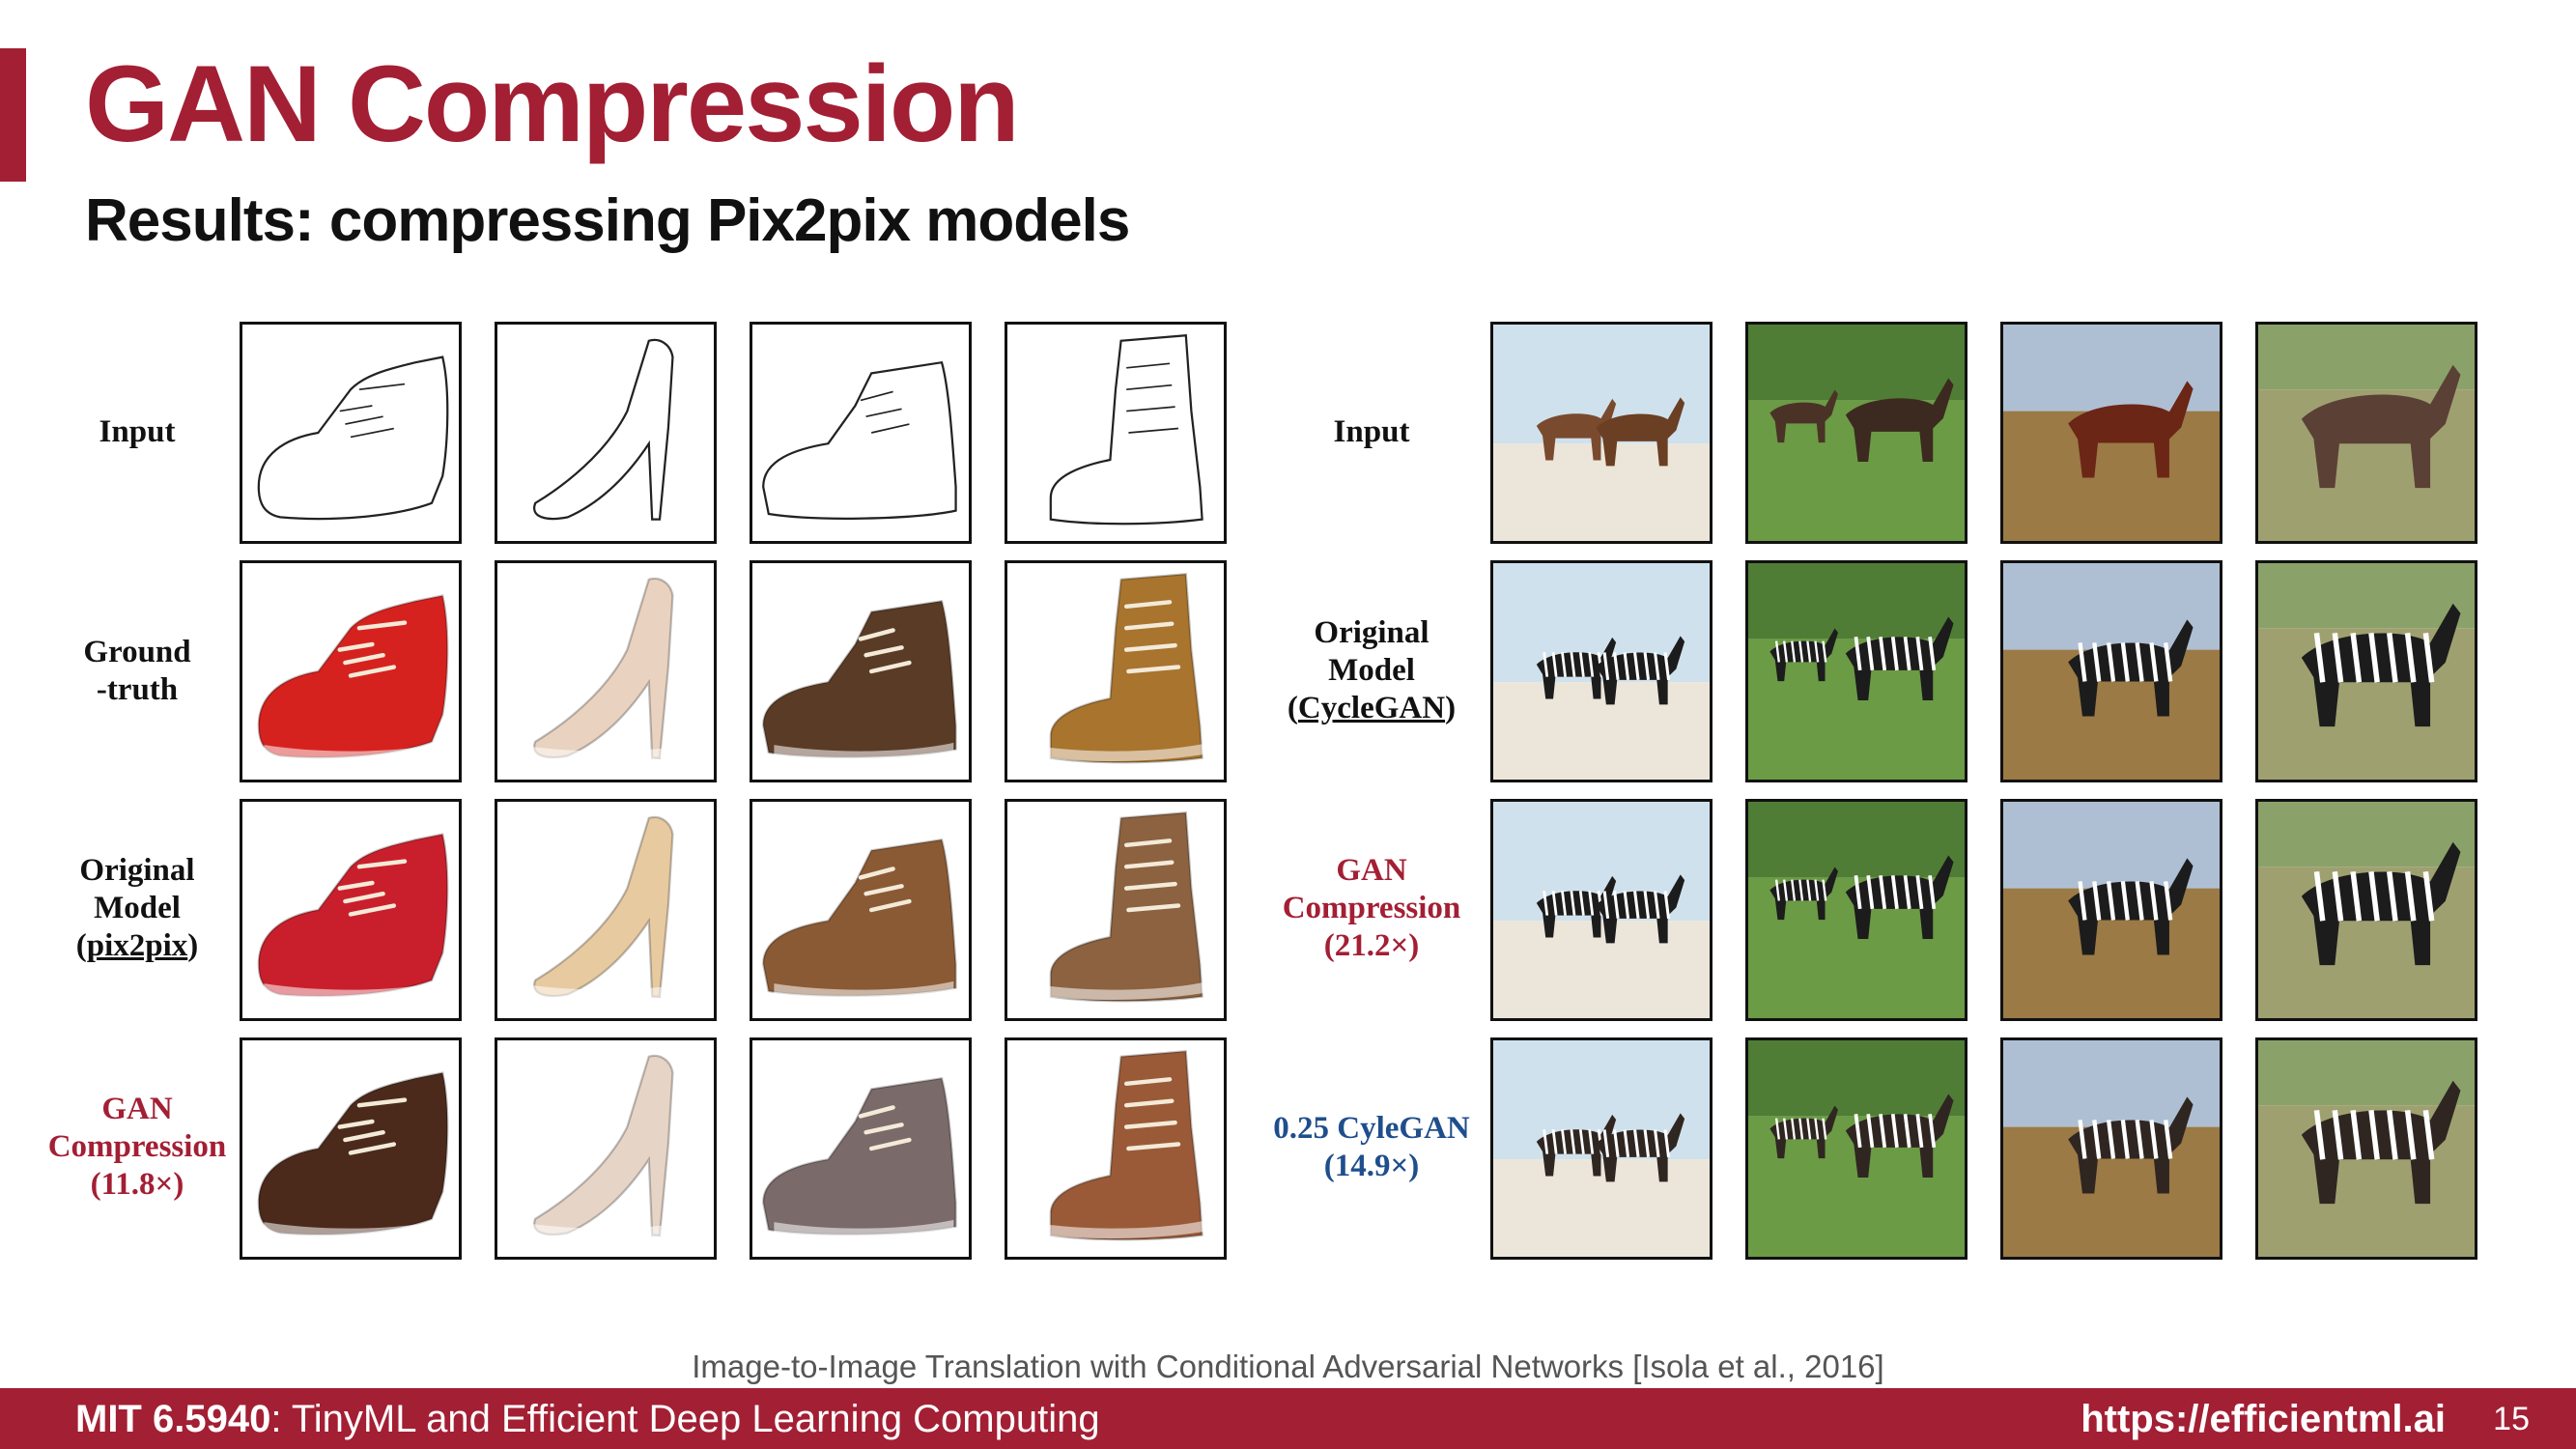  Describe the element at coordinates (607, 220) in the screenshot. I see `slide-subtitle: Results: compressing Pix2pix models` at that location.